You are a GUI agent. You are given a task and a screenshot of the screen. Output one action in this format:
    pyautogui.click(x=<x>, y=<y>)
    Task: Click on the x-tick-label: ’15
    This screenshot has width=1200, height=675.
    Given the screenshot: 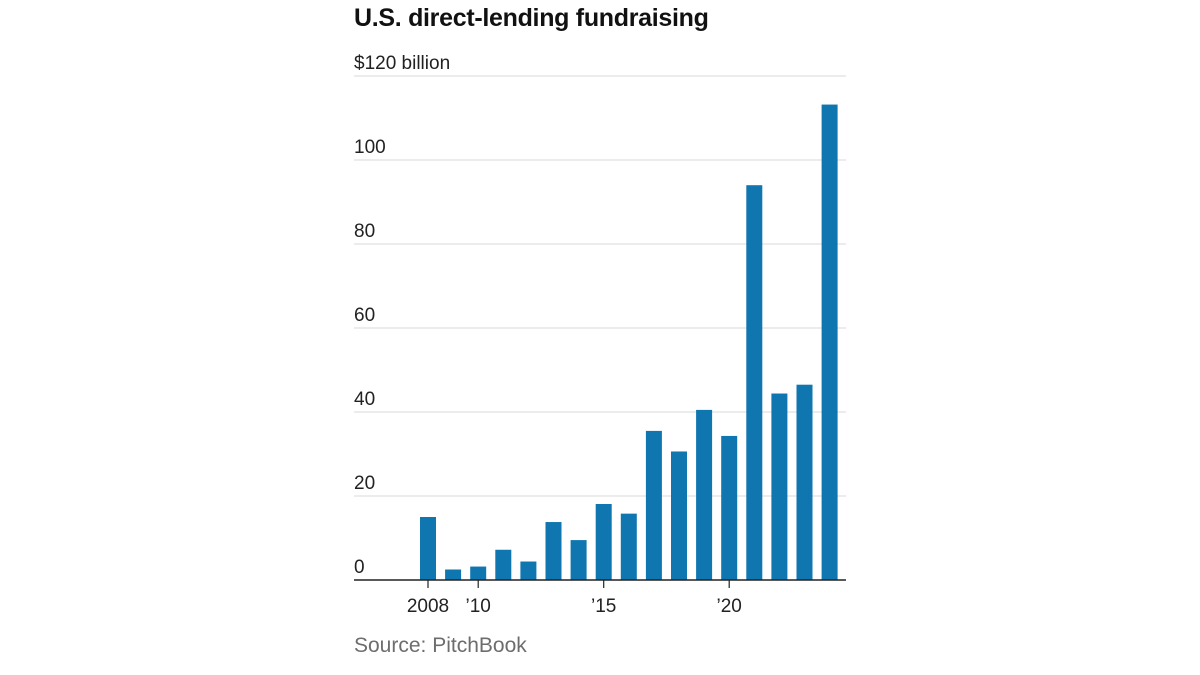 What is the action you would take?
    pyautogui.click(x=603, y=606)
    